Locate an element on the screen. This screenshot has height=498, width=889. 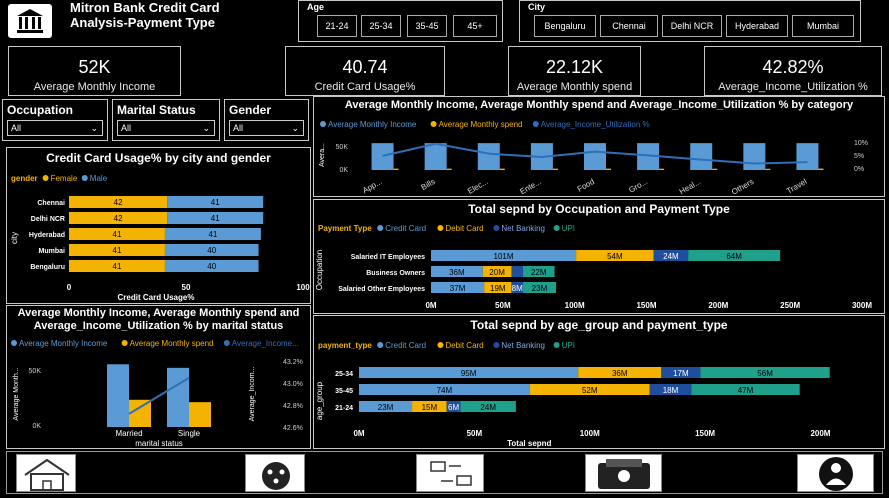
data-label: 47M is located at coordinates (746, 390).